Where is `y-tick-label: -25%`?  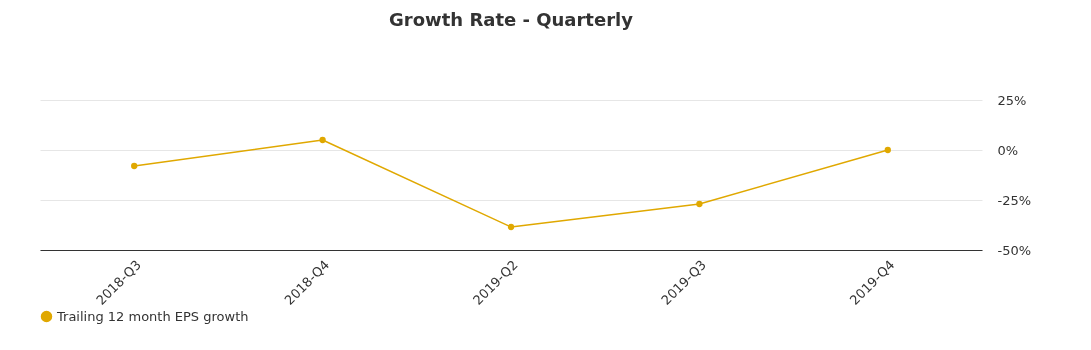 y-tick-label: -25% is located at coordinates (1014, 200).